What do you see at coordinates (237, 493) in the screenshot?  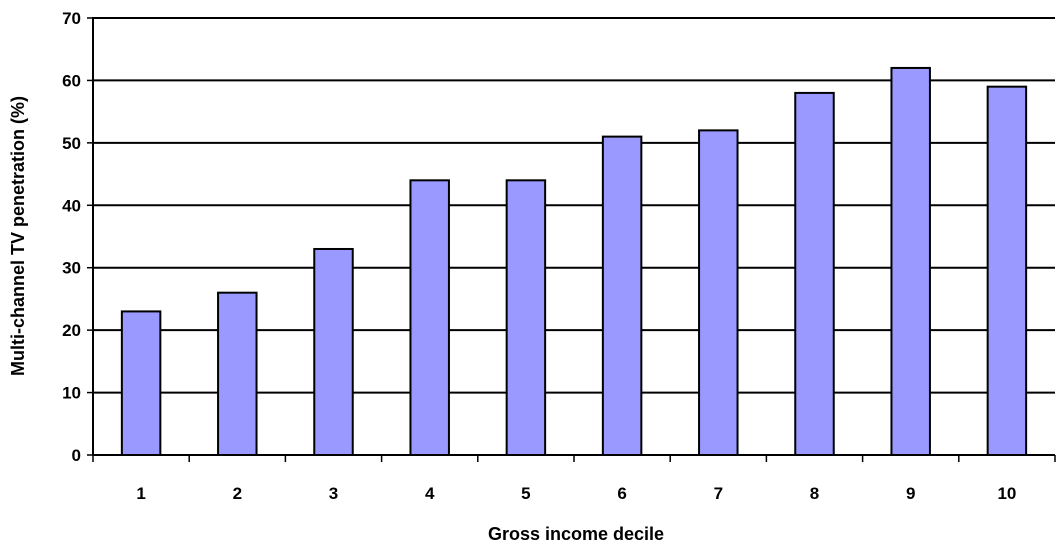 I see `x-tick-label: 2` at bounding box center [237, 493].